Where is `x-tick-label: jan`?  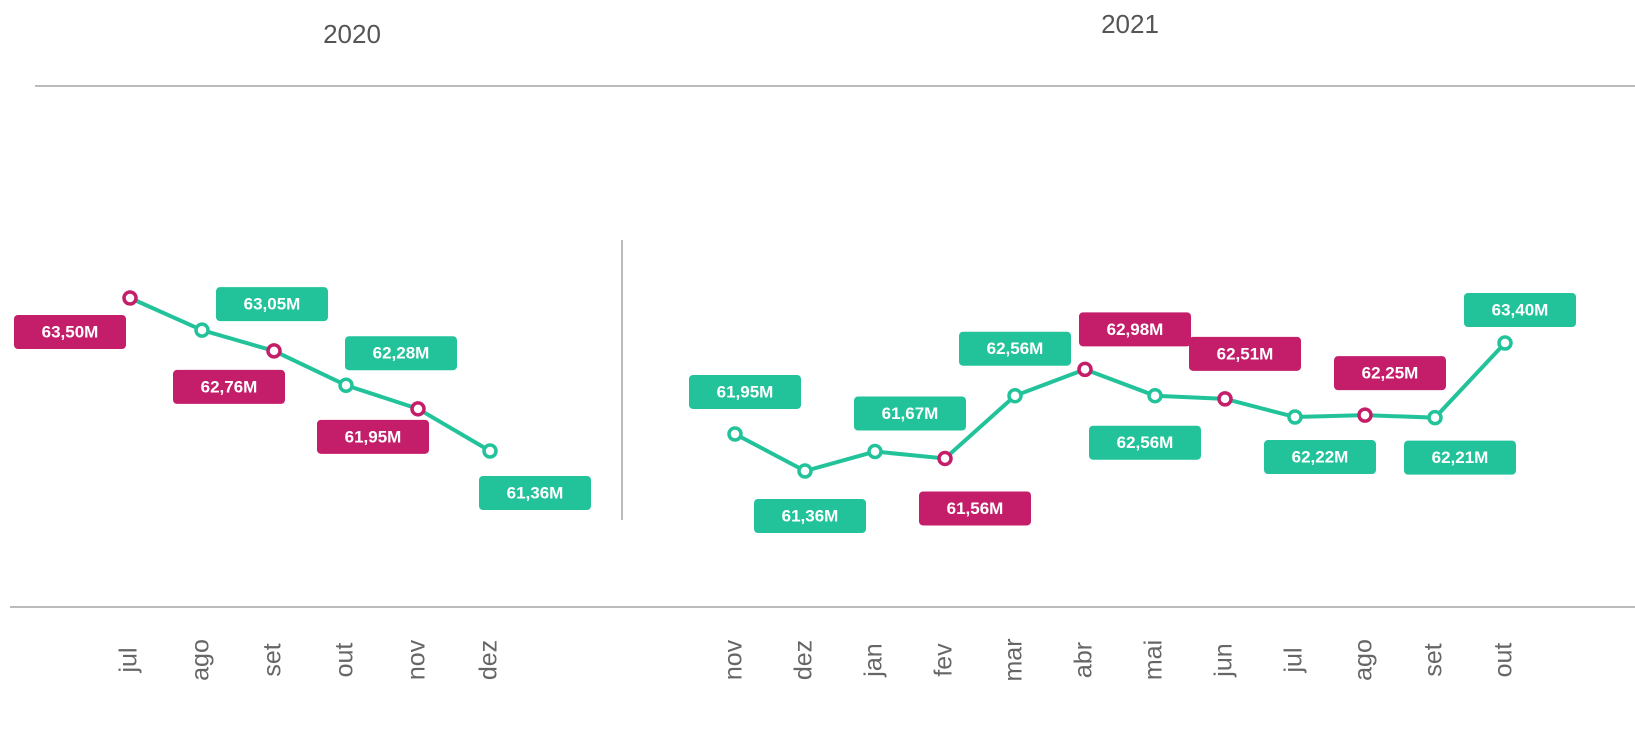 x-tick-label: jan is located at coordinates (874, 660).